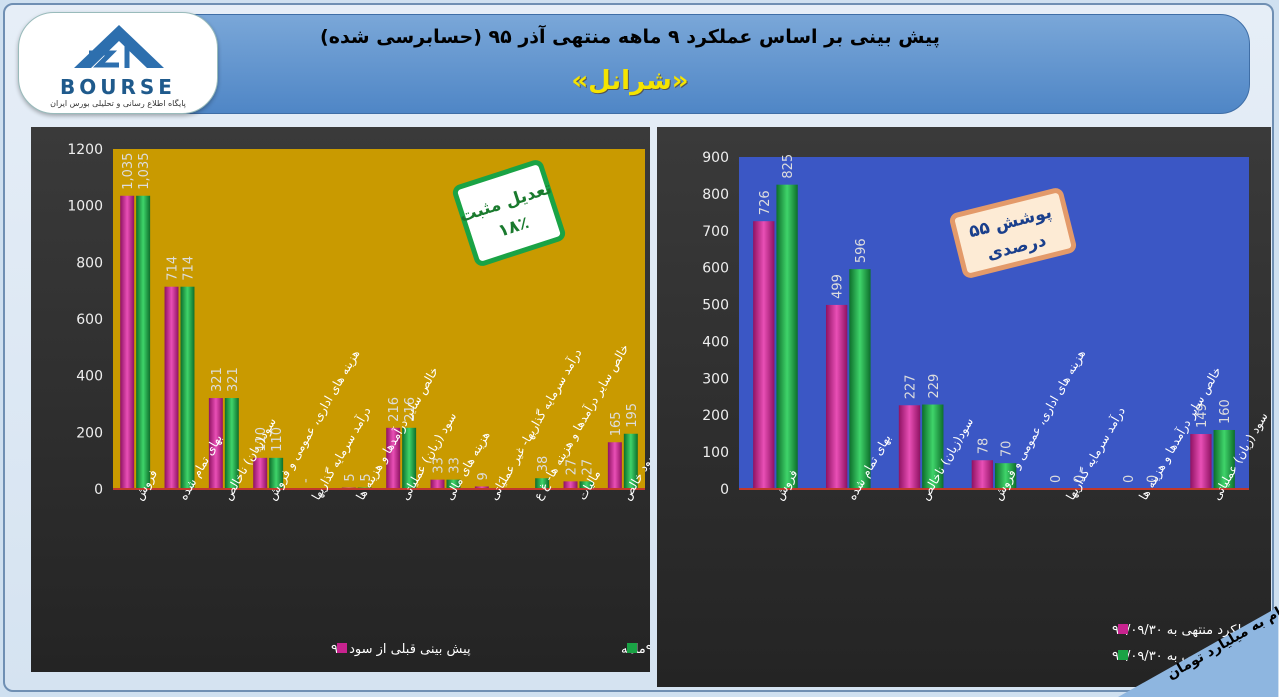  Describe the element at coordinates (1225, 411) in the screenshot. I see `data-label: 160` at that location.